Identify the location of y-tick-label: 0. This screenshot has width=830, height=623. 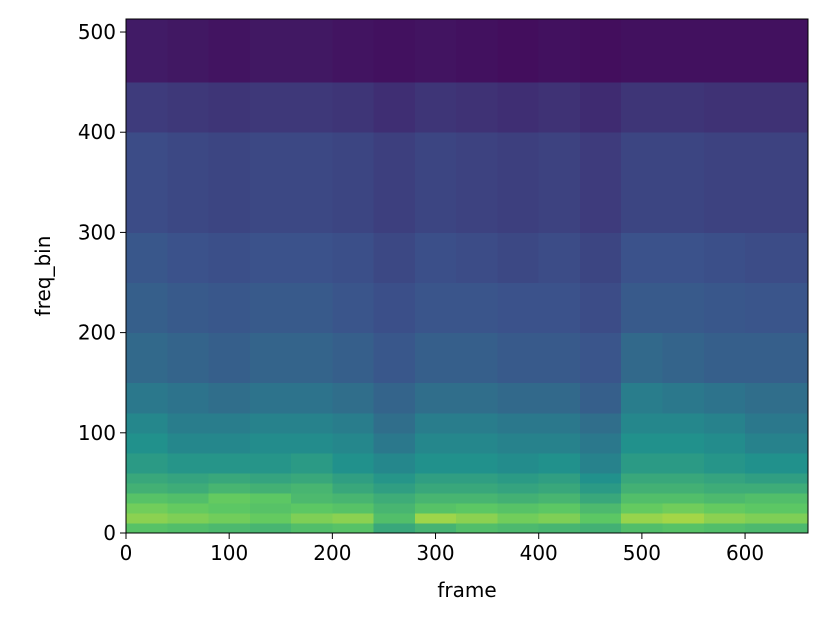
(109, 533).